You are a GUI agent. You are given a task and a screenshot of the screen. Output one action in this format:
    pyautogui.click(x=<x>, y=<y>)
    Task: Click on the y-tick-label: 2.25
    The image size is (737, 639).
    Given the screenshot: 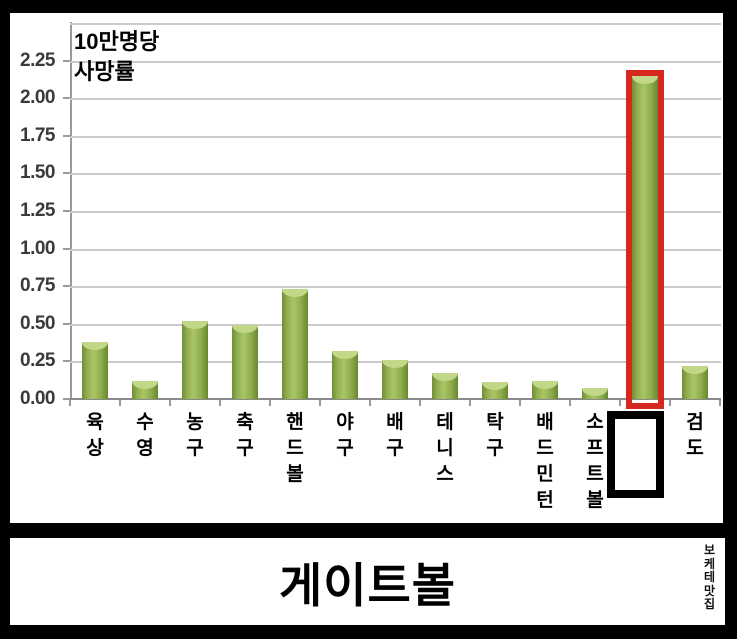 What is the action you would take?
    pyautogui.click(x=37, y=60)
    